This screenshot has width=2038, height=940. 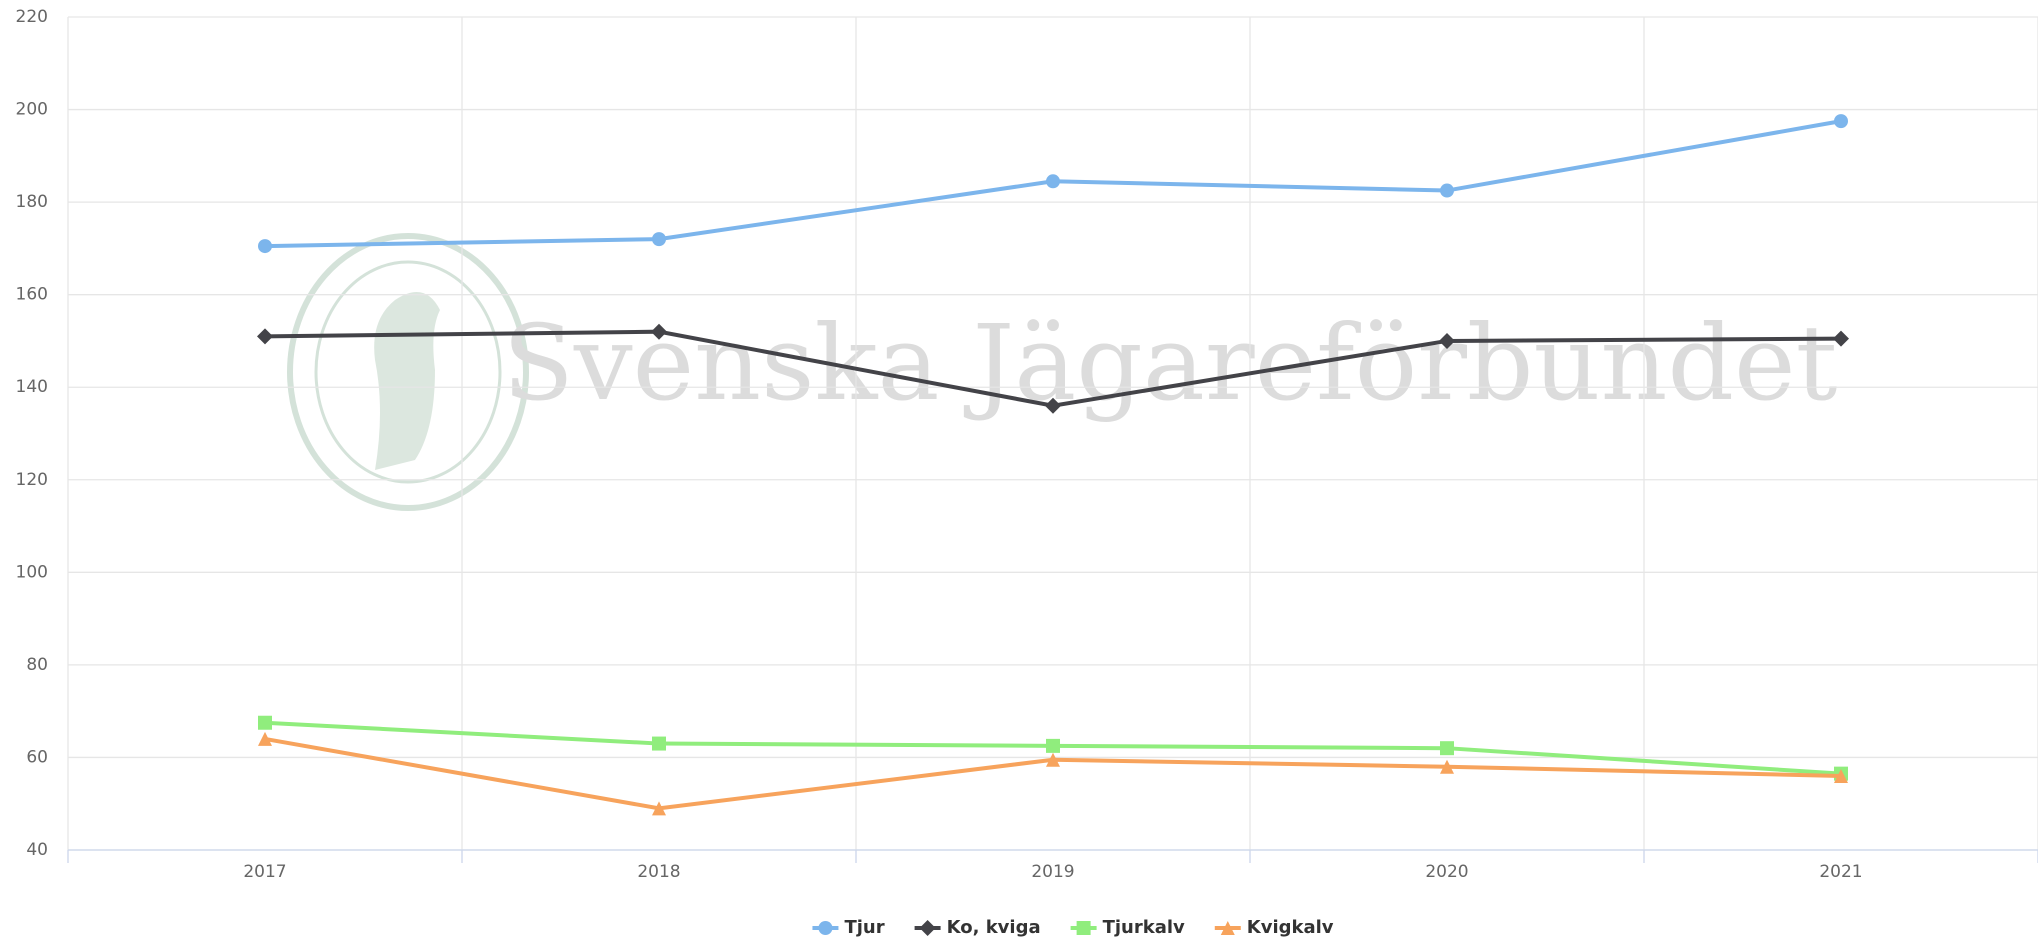 What do you see at coordinates (32, 202) in the screenshot?
I see `y-tick-label: 180` at bounding box center [32, 202].